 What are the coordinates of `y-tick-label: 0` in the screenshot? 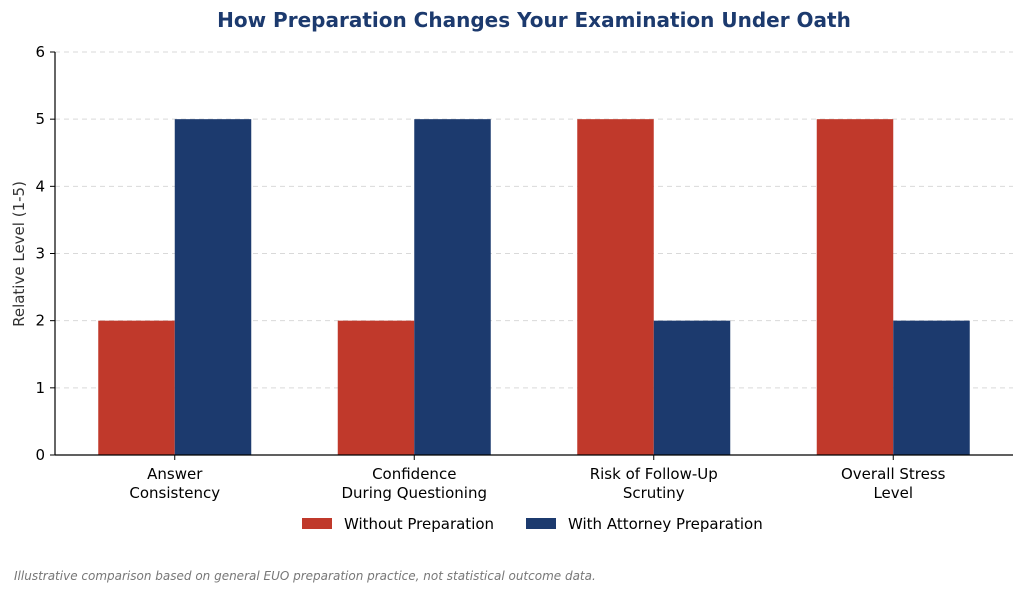 It's located at (40, 455).